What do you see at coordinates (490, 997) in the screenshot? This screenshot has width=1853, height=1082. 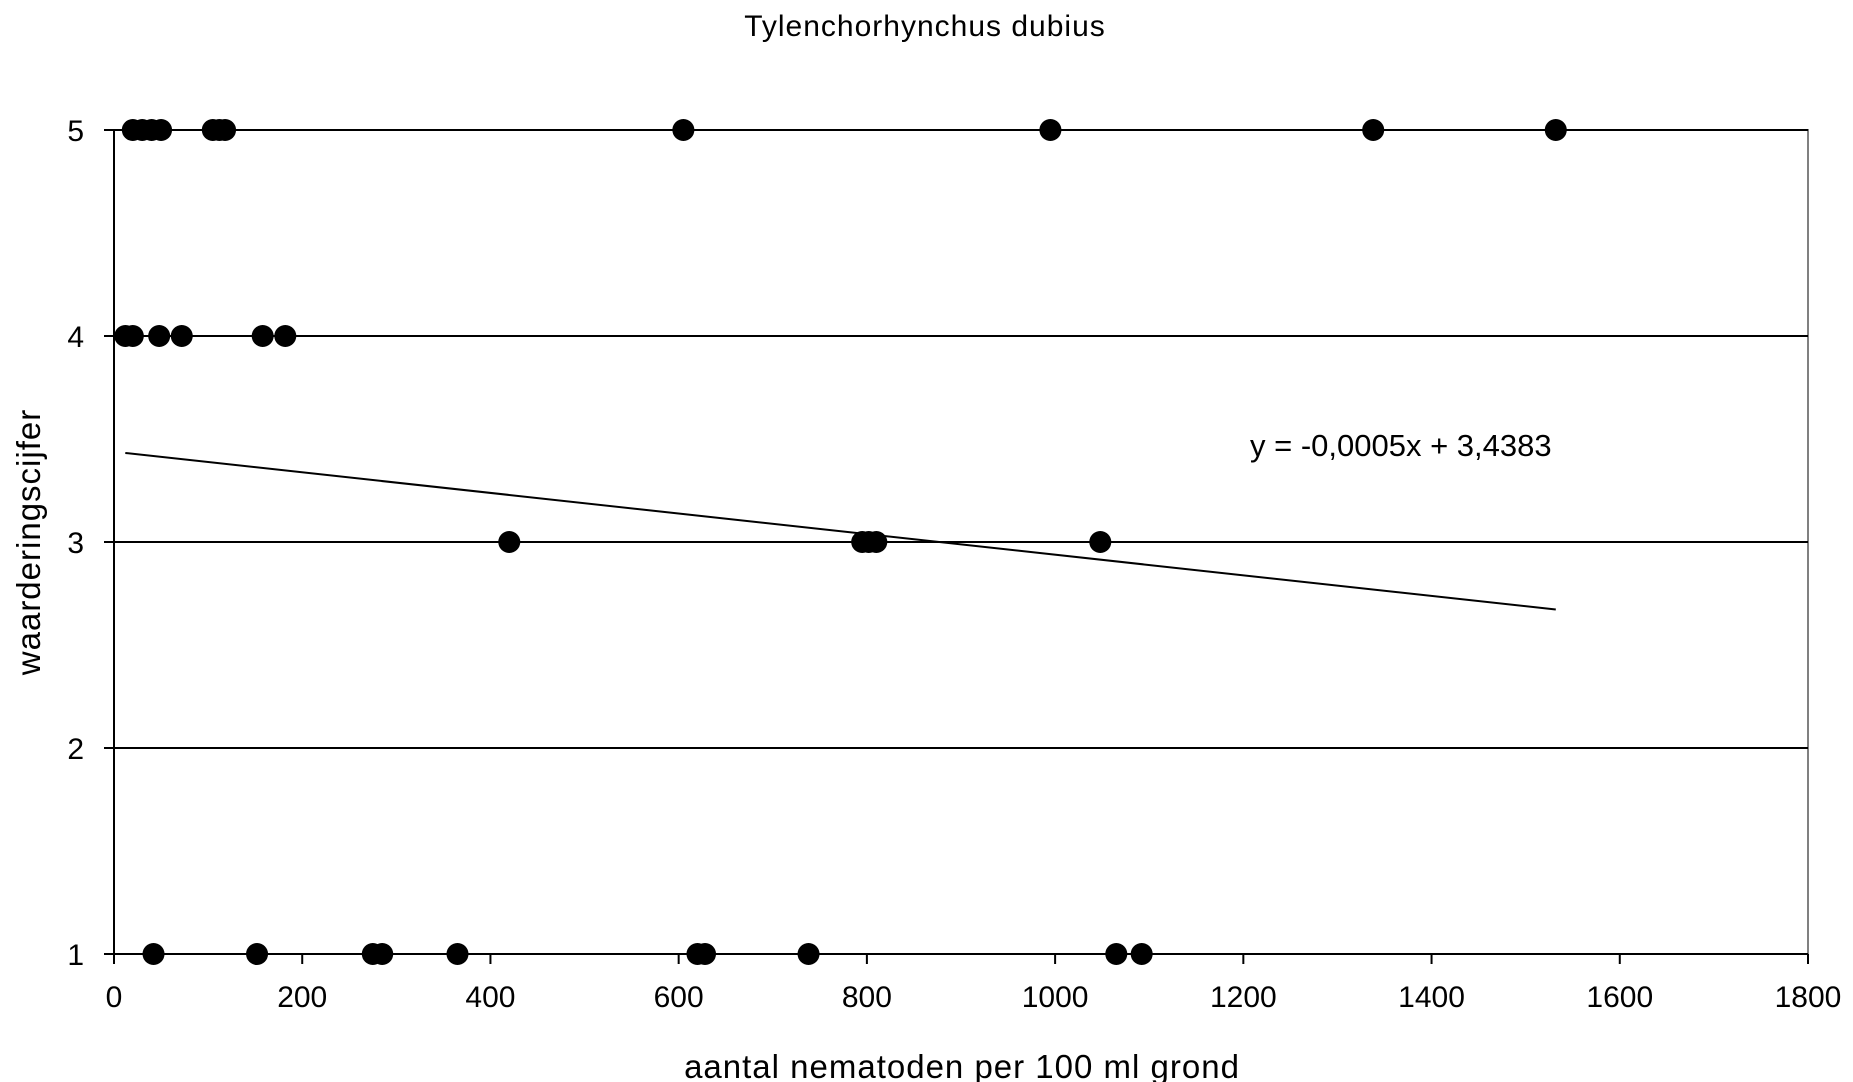 I see `x-tick-label: 400` at bounding box center [490, 997].